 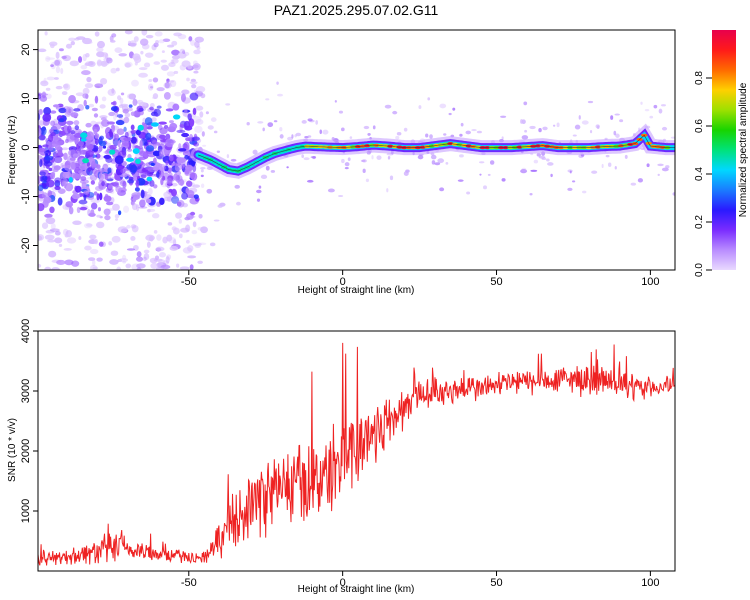 I want to click on spectrogram-y-ticks: 20 10 0 -10 -20, so click(x=29, y=148).